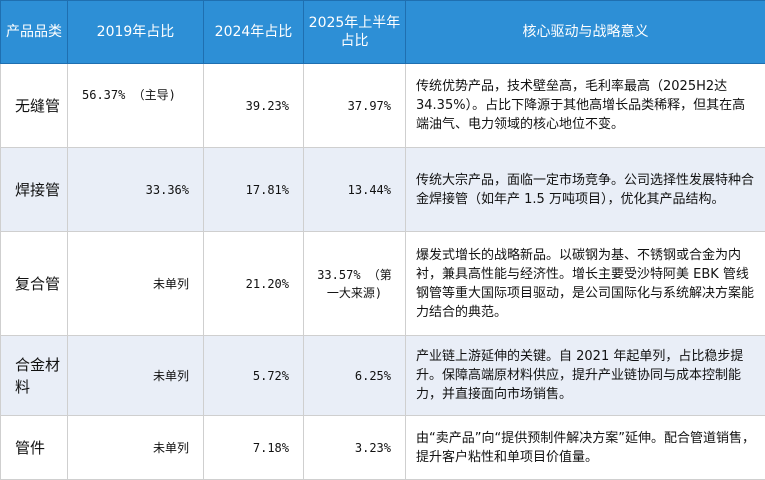 The height and width of the screenshot is (480, 765). I want to click on header-2024-share: 2024年占比, so click(253, 32).